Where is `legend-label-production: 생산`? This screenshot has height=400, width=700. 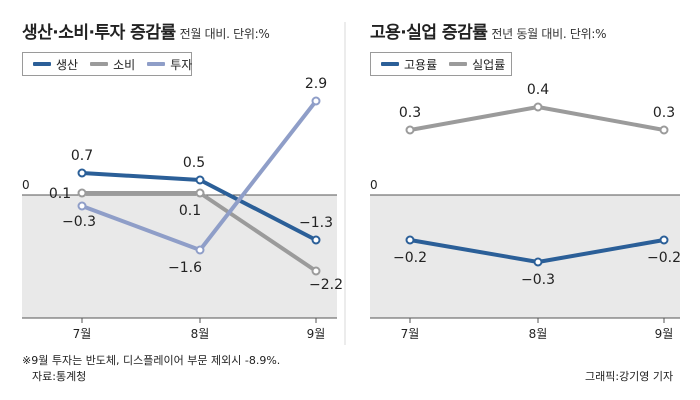 legend-label-production: 생산 is located at coordinates (67, 64).